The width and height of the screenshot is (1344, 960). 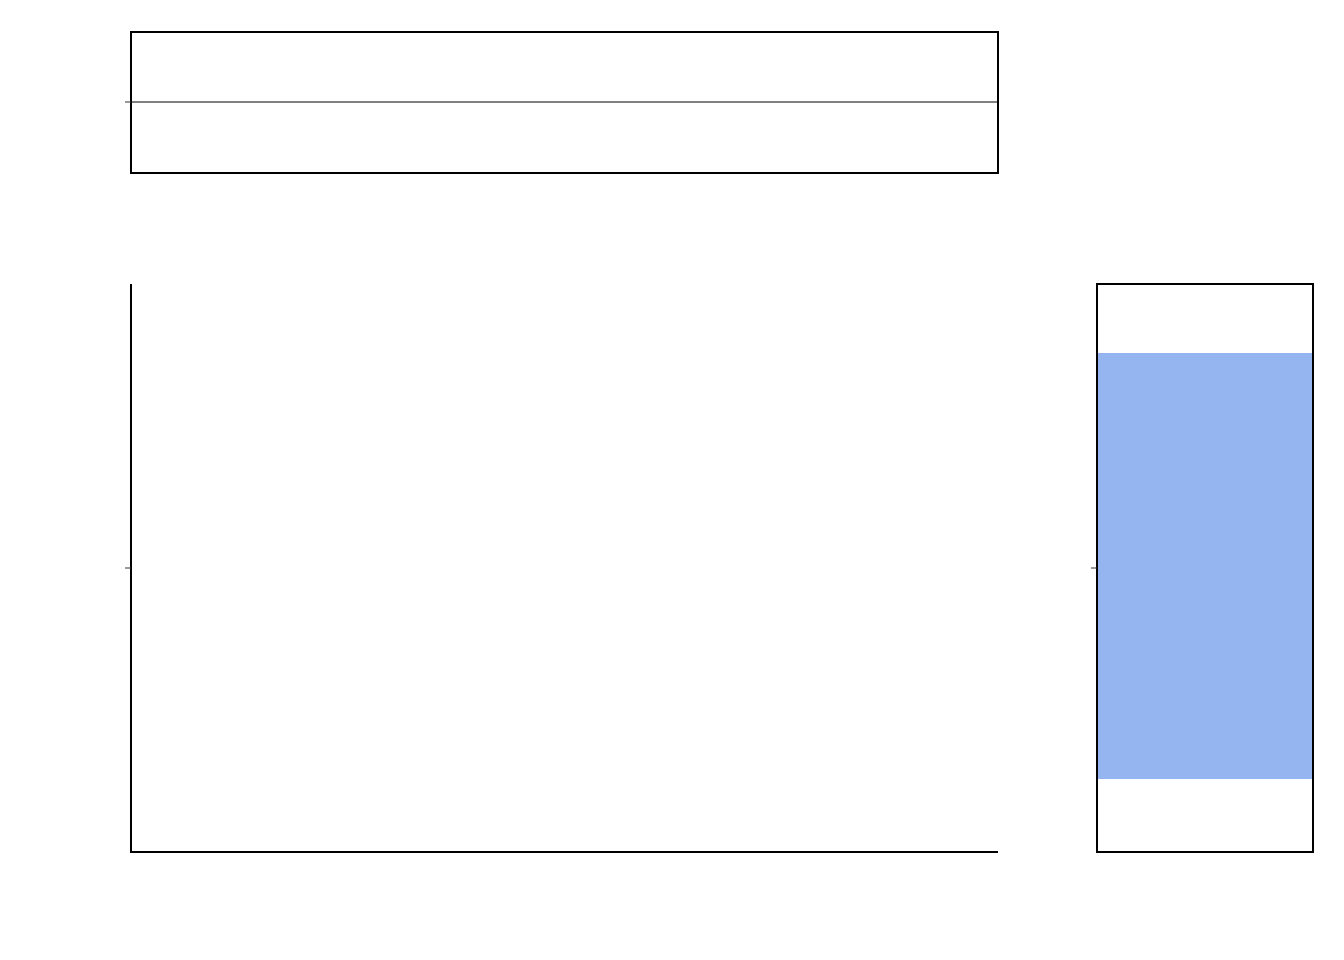 What do you see at coordinates (562, 102) in the screenshot?
I see `top-panel` at bounding box center [562, 102].